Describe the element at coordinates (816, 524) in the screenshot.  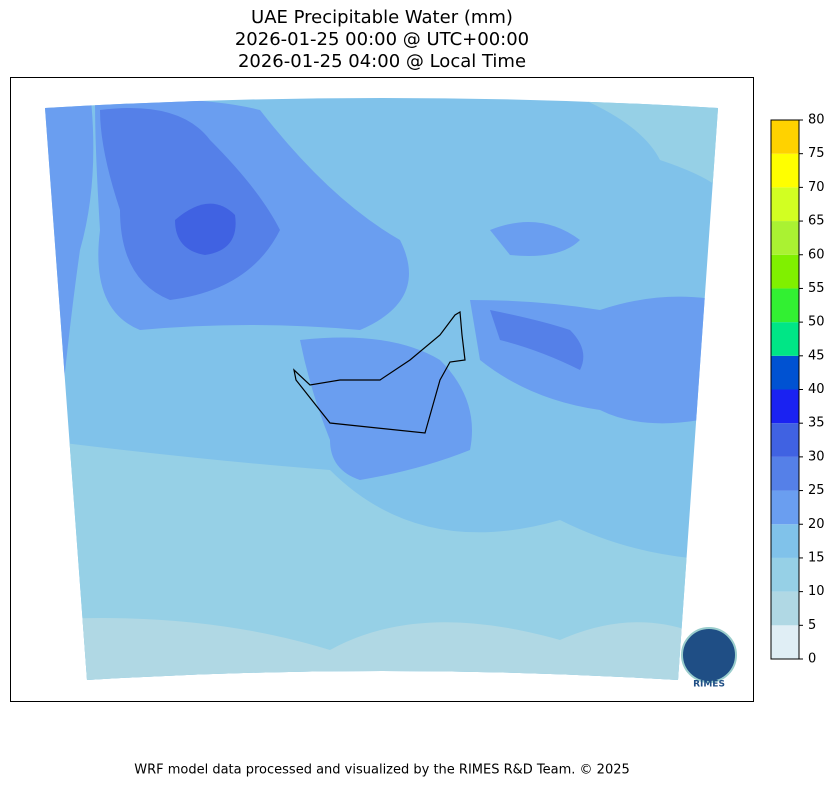
I see `colorbar-tick-label: 20` at that location.